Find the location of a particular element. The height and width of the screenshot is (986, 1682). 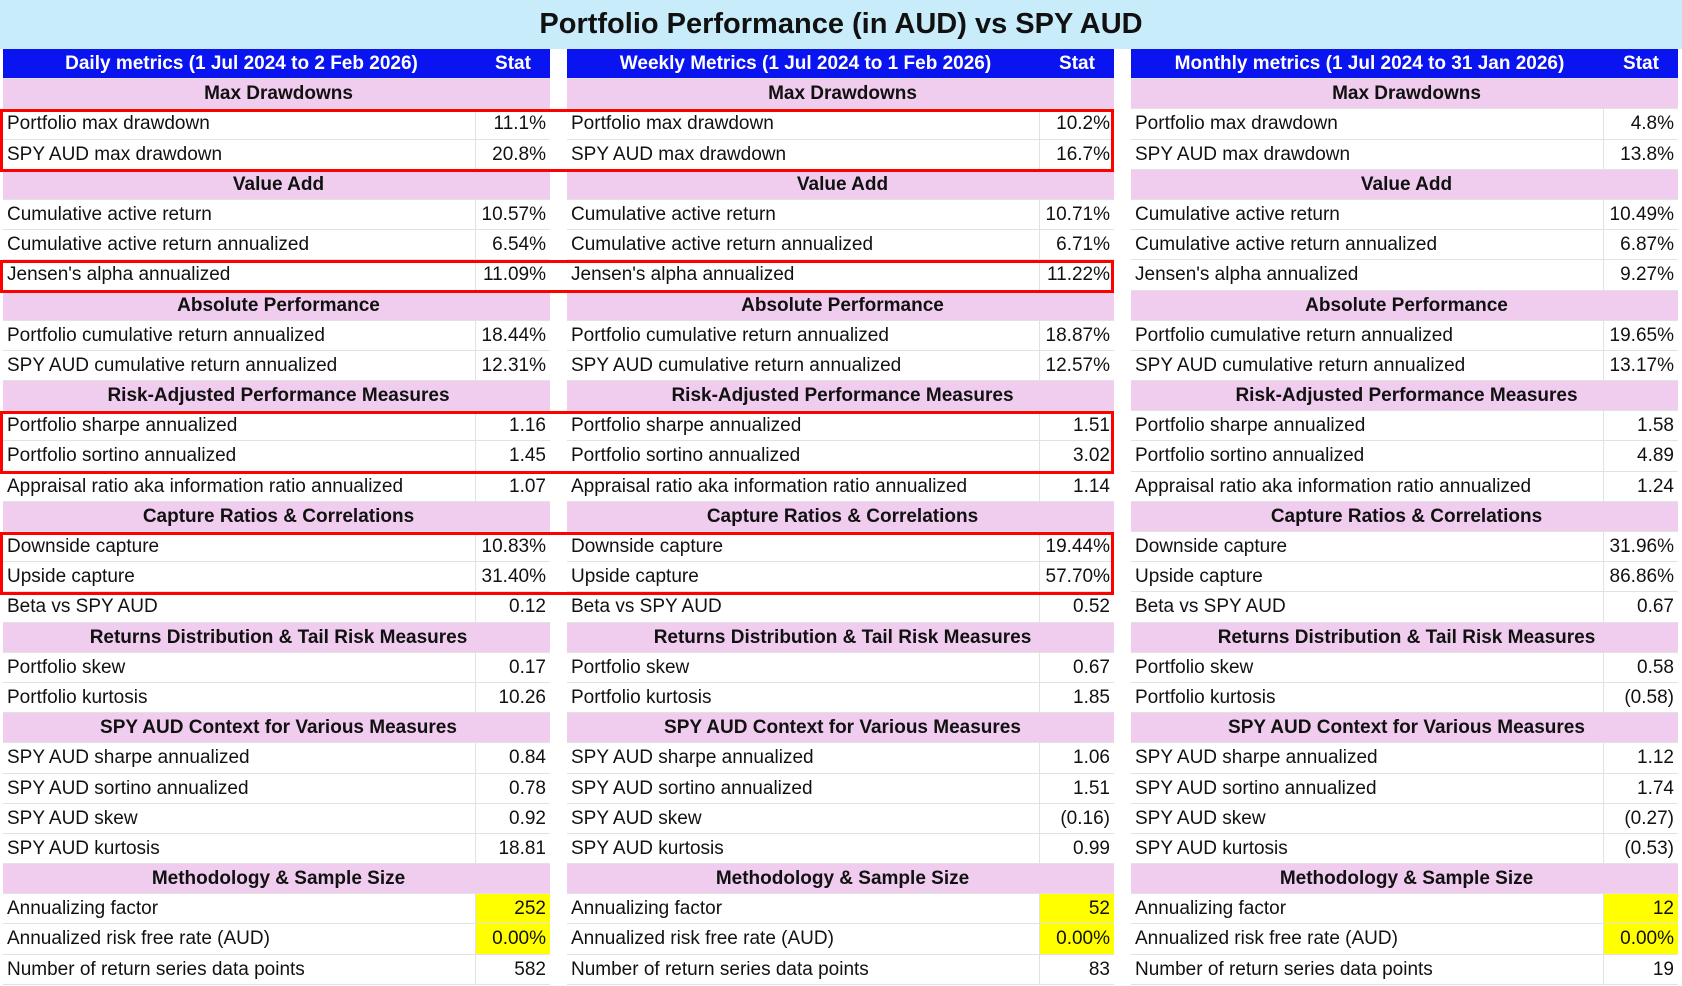

metric-row: SPY AUD kurtosis (0.53) is located at coordinates (1404, 849).